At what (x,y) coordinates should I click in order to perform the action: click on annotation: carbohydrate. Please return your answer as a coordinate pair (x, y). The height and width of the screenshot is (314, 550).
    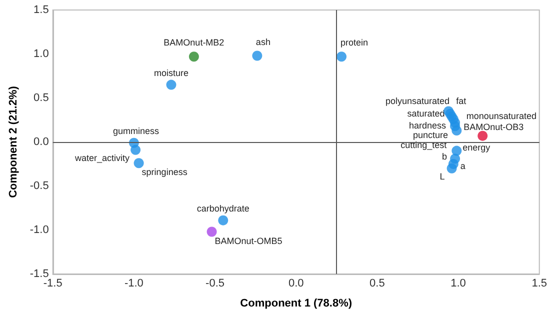
    Looking at the image, I should click on (223, 208).